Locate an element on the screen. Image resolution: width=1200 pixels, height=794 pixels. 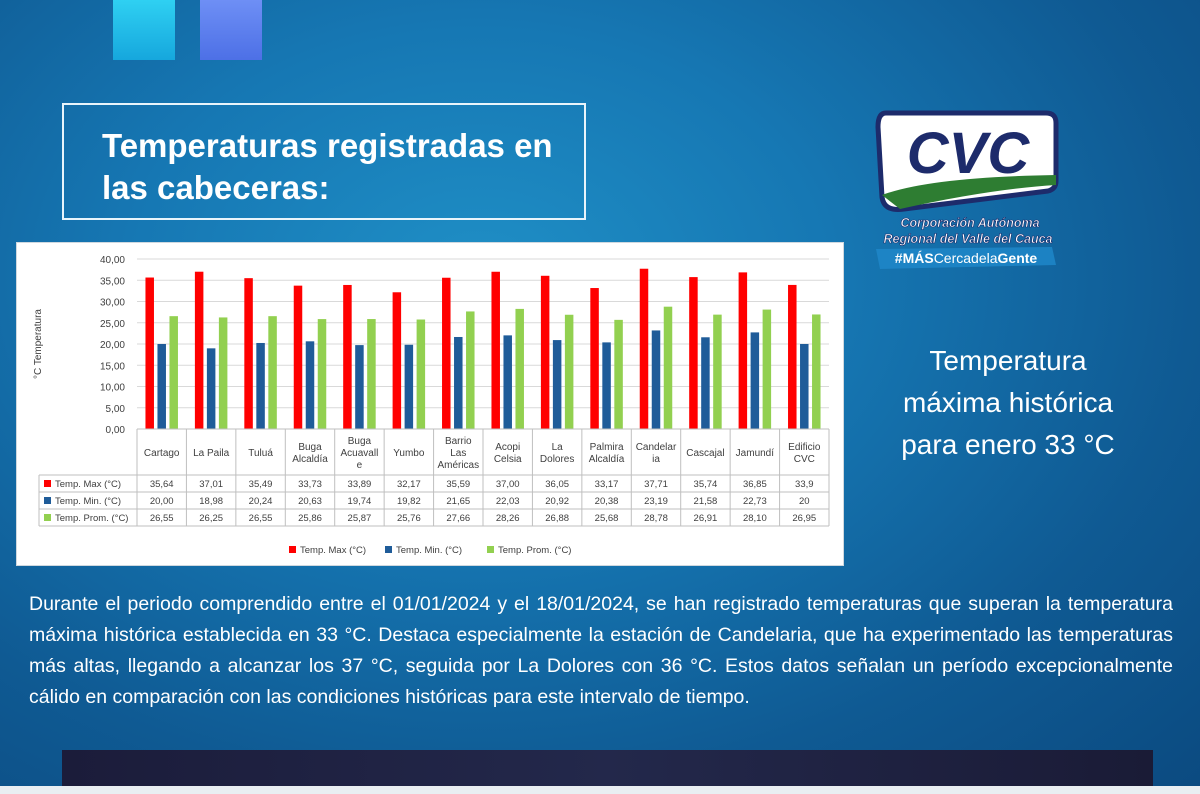
y-tick-label: 5,00 is located at coordinates (116, 409).